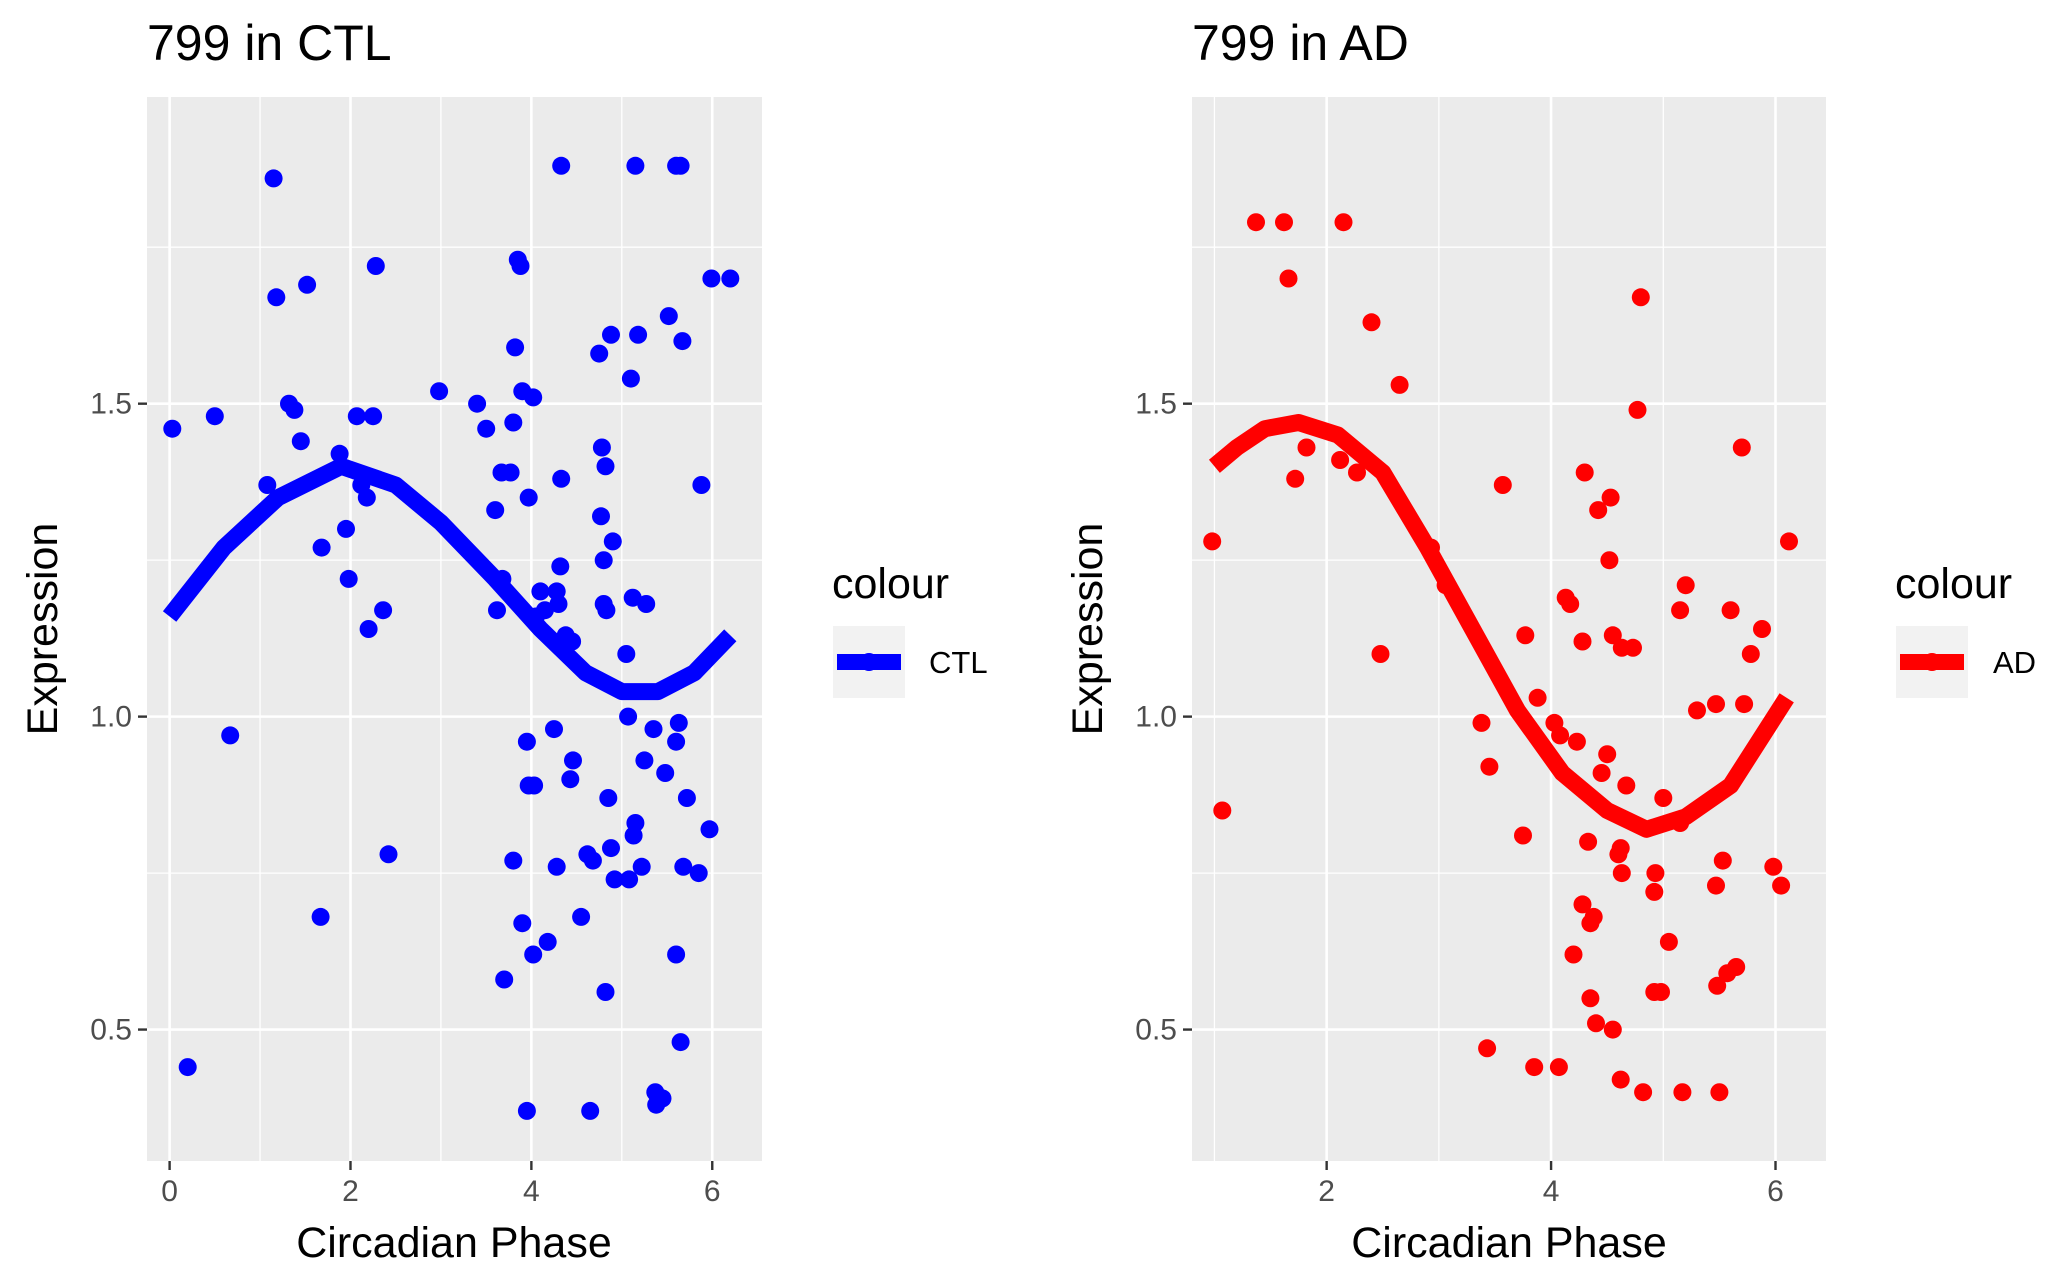 Image resolution: width=2071 pixels, height=1280 pixels. What do you see at coordinates (1088, 629) in the screenshot?
I see `ad-y-axis-title: Expression` at bounding box center [1088, 629].